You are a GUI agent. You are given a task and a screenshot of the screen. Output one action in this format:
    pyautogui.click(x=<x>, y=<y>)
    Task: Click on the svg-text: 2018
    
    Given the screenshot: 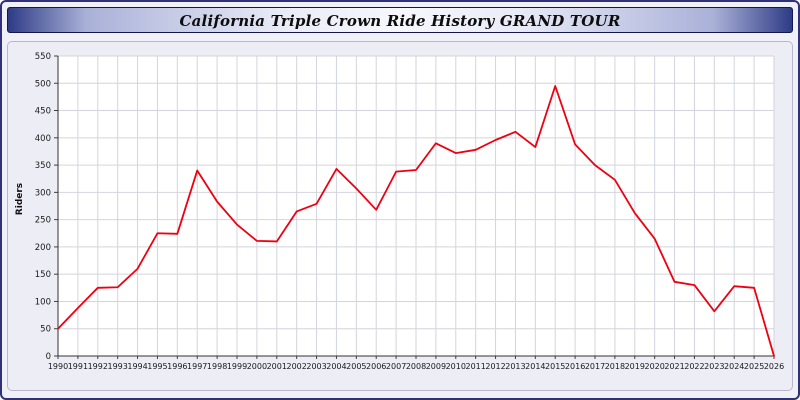 What is the action you would take?
    pyautogui.click(x=615, y=366)
    